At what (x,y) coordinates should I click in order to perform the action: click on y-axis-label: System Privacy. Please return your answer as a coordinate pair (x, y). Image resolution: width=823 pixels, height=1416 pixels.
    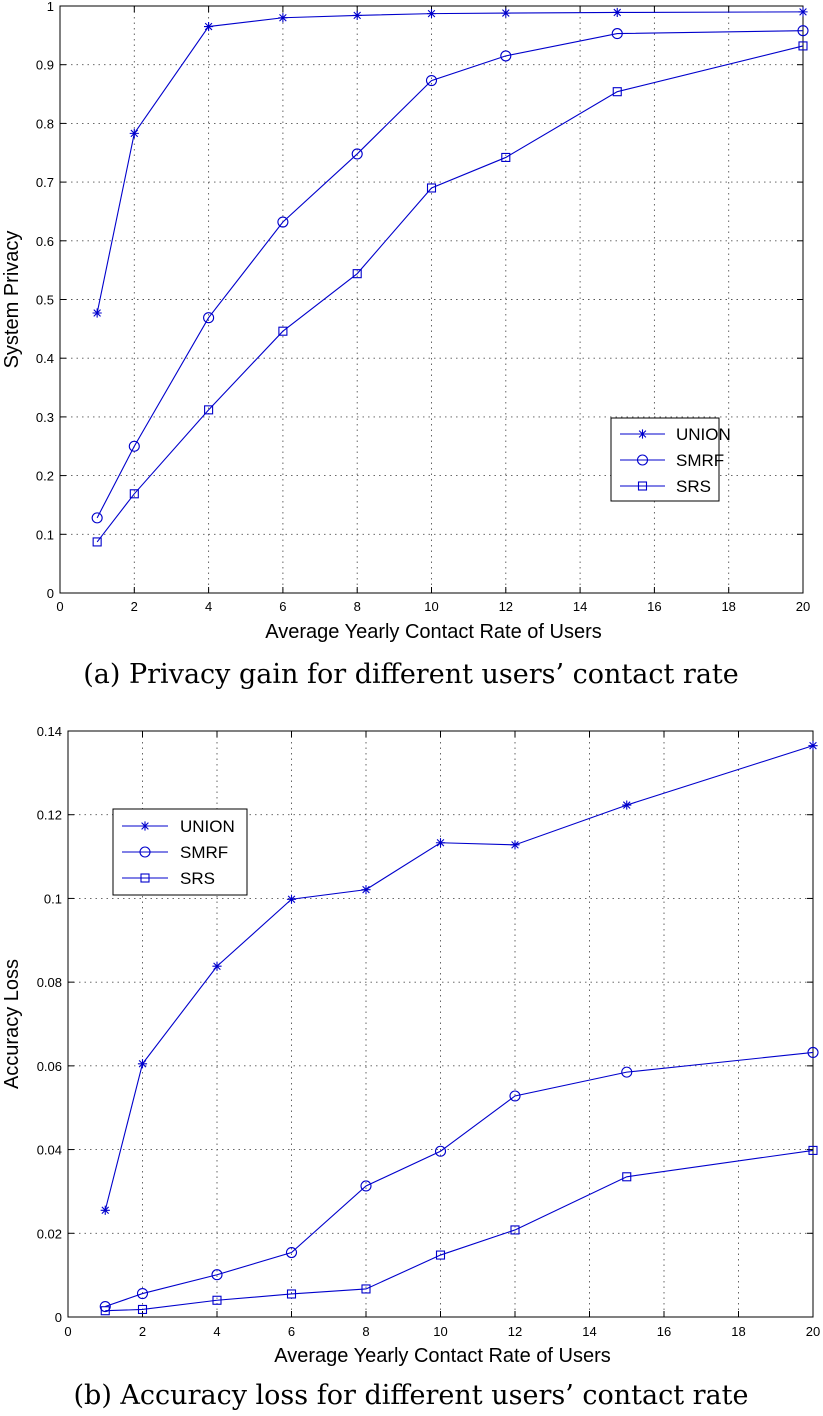
    Looking at the image, I should click on (12, 300).